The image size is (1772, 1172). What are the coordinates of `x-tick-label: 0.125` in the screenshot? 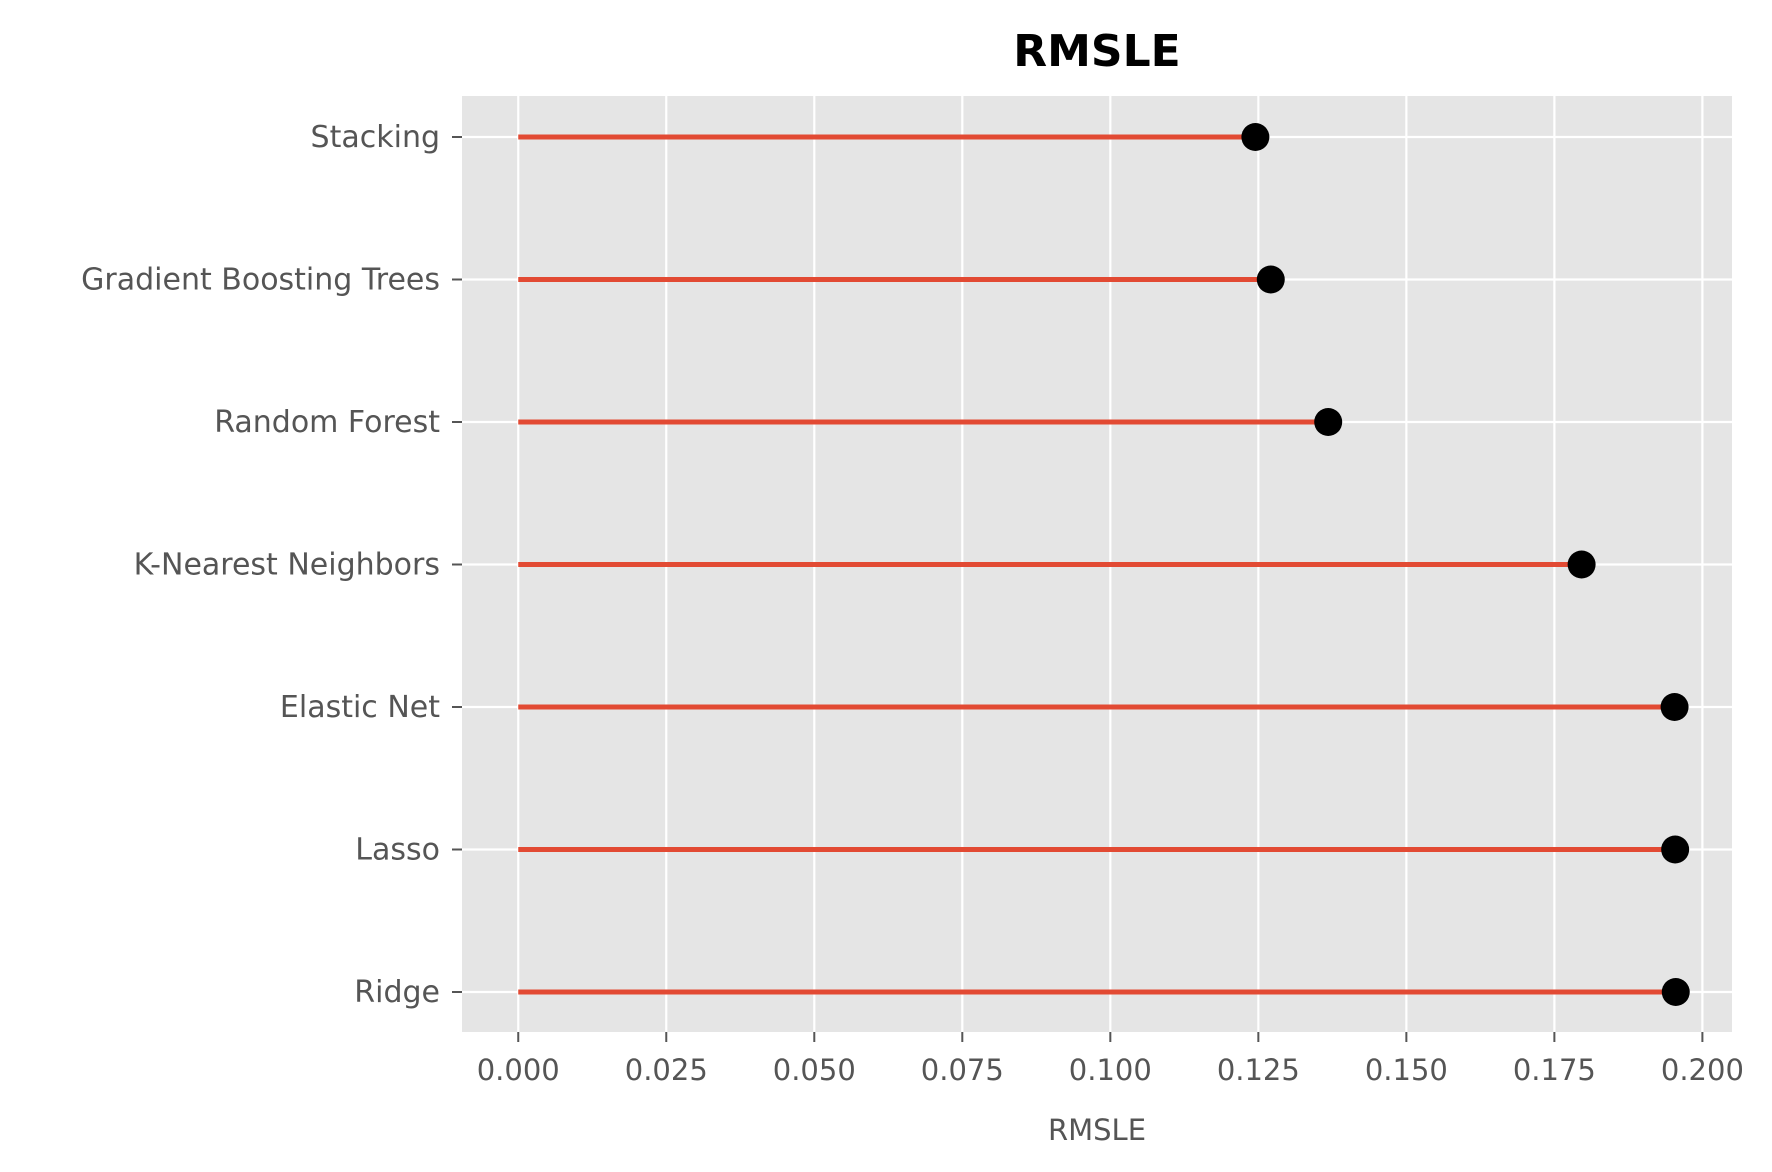 It's located at (1258, 1070).